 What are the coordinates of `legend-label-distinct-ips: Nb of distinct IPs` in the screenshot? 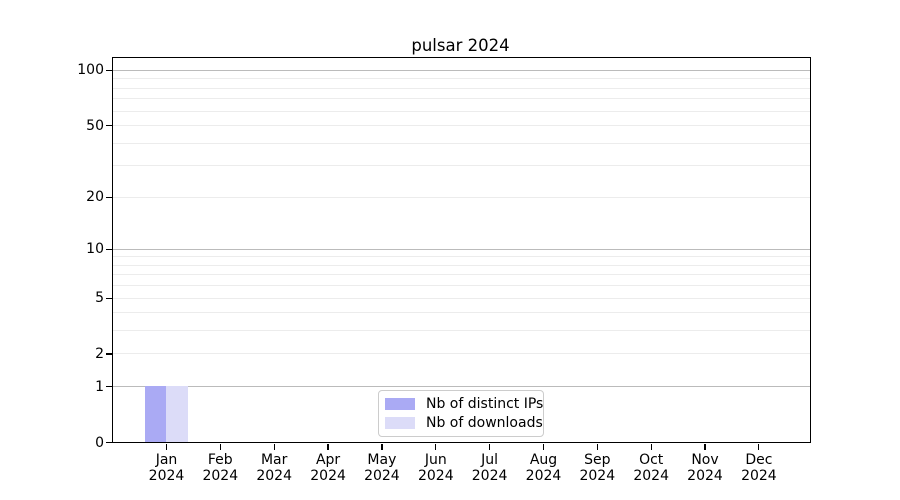 It's located at (485, 403).